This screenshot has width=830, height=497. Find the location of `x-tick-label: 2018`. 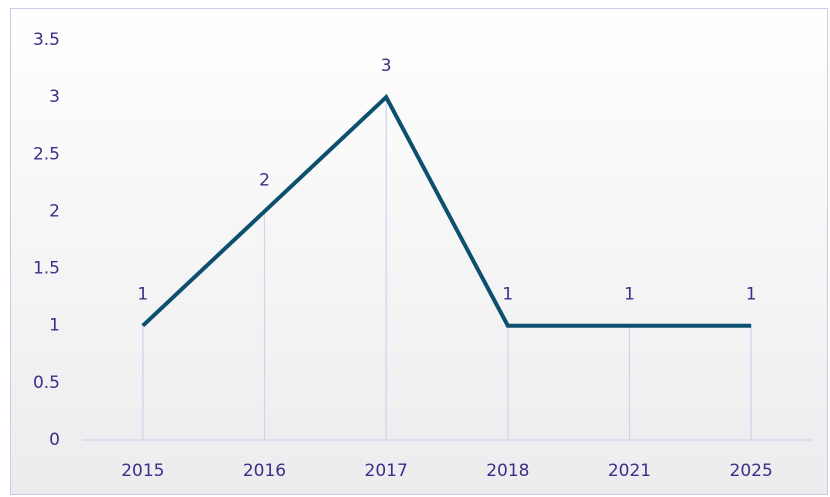

x-tick-label: 2018 is located at coordinates (507, 471).